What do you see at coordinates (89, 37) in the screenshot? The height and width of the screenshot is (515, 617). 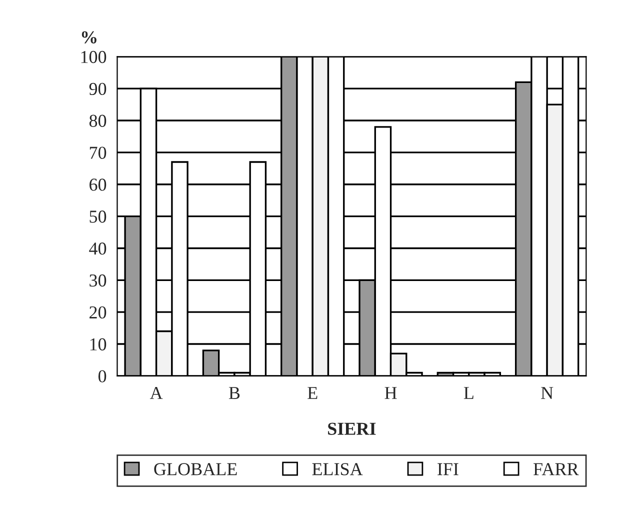 I see `y-axis-title: %` at bounding box center [89, 37].